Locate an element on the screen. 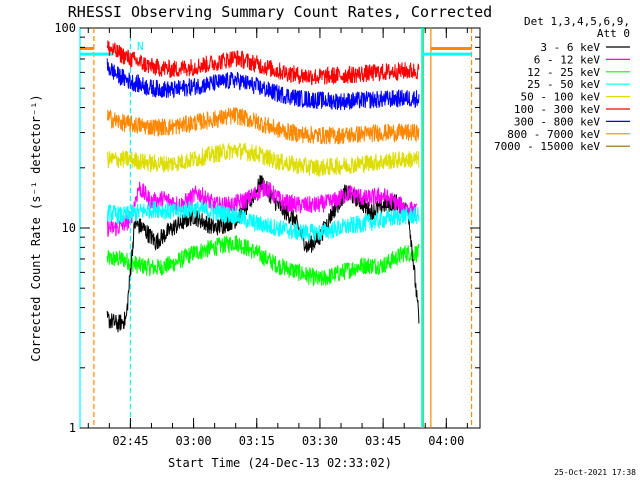 This screenshot has height=480, width=640. legend-entry-label: 12 - 25 keV is located at coordinates (563, 72).